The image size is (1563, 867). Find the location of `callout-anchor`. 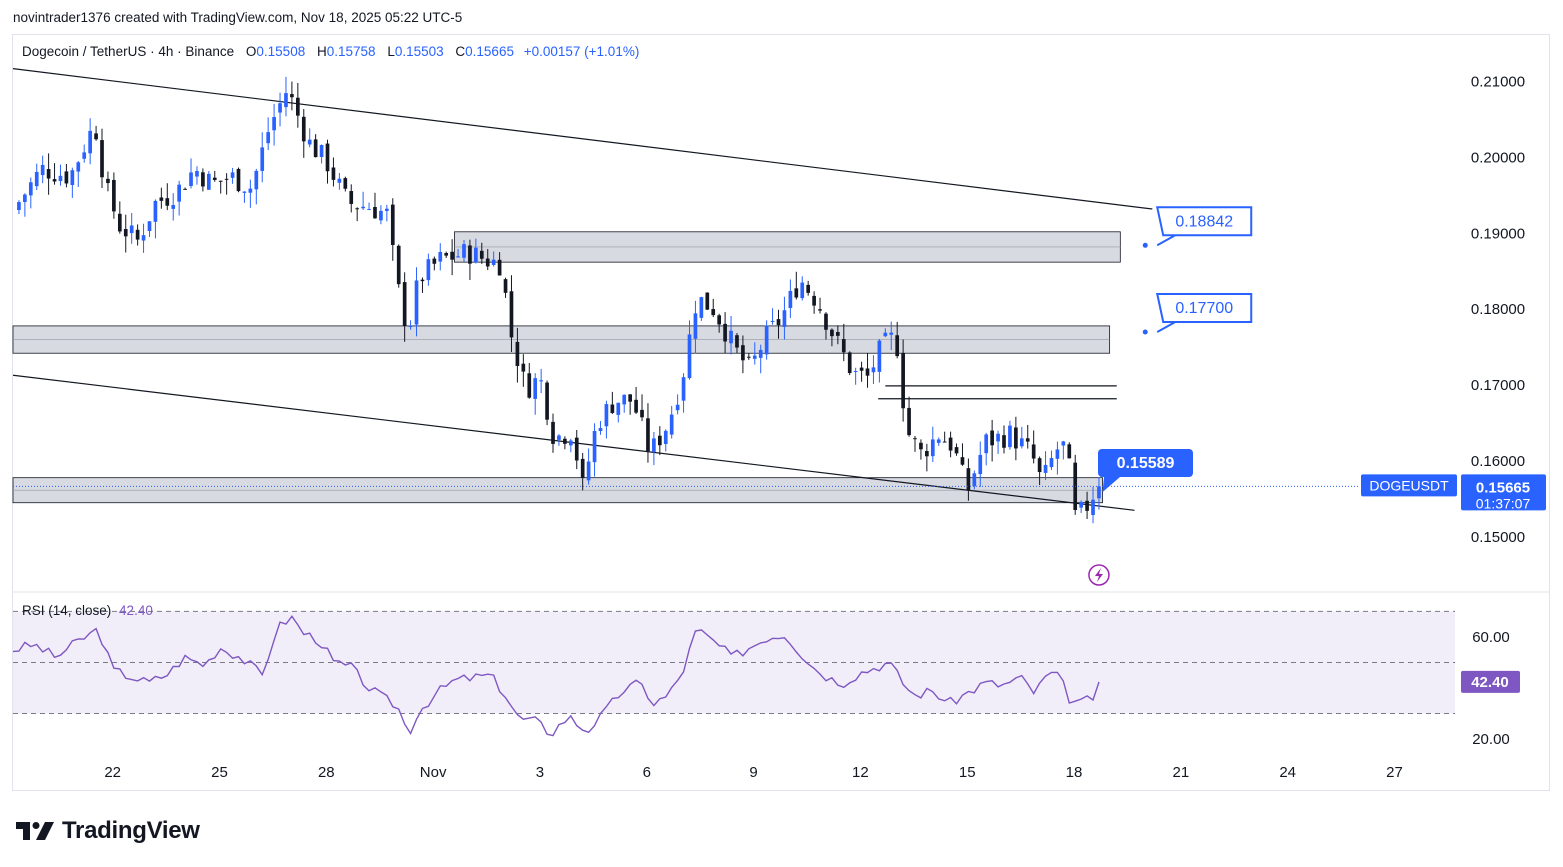

callout-anchor is located at coordinates (1145, 332).